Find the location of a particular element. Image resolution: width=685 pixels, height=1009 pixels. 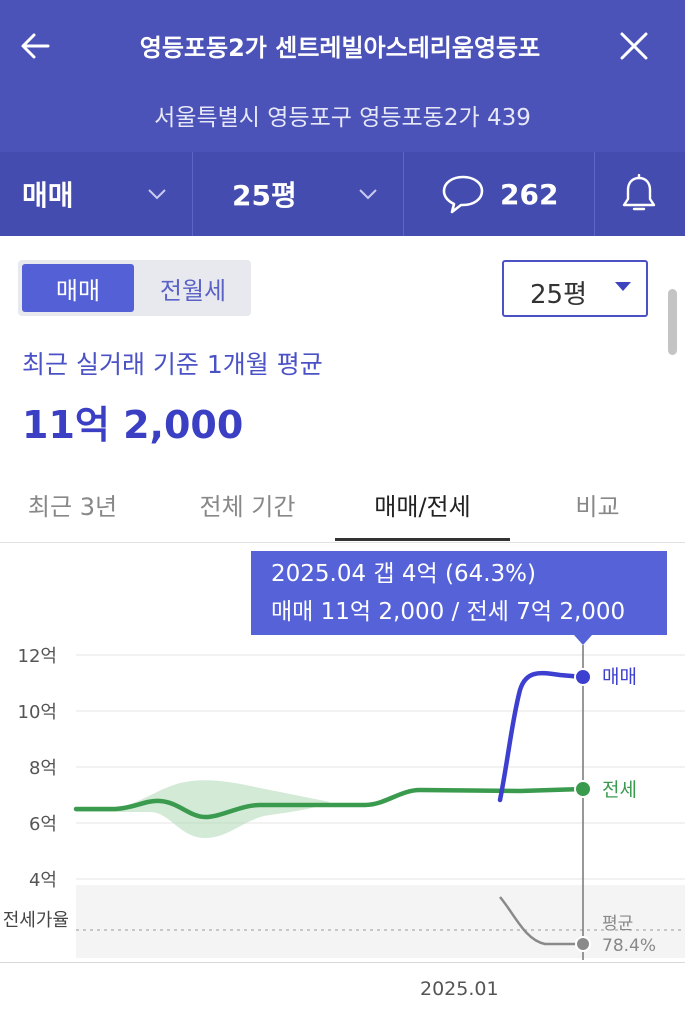

tooltip-arrow is located at coordinates (583, 640).